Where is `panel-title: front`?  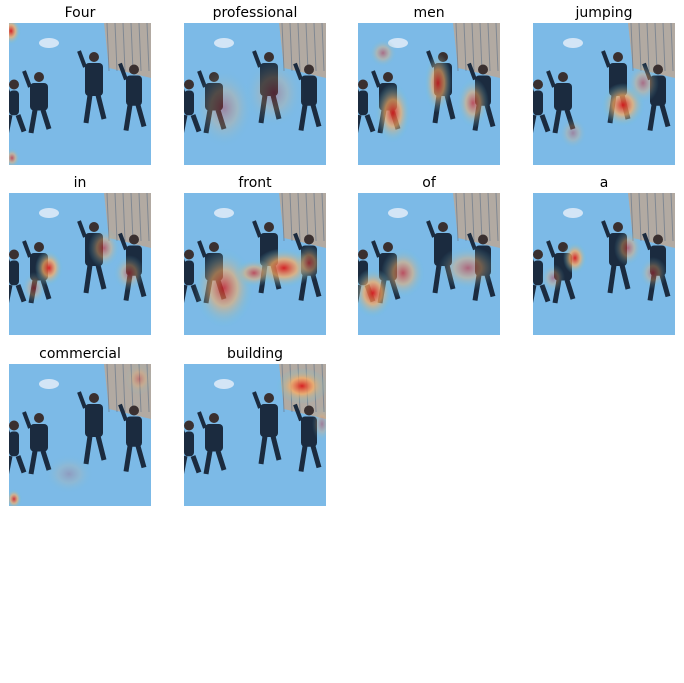
panel-title: front is located at coordinates (255, 183).